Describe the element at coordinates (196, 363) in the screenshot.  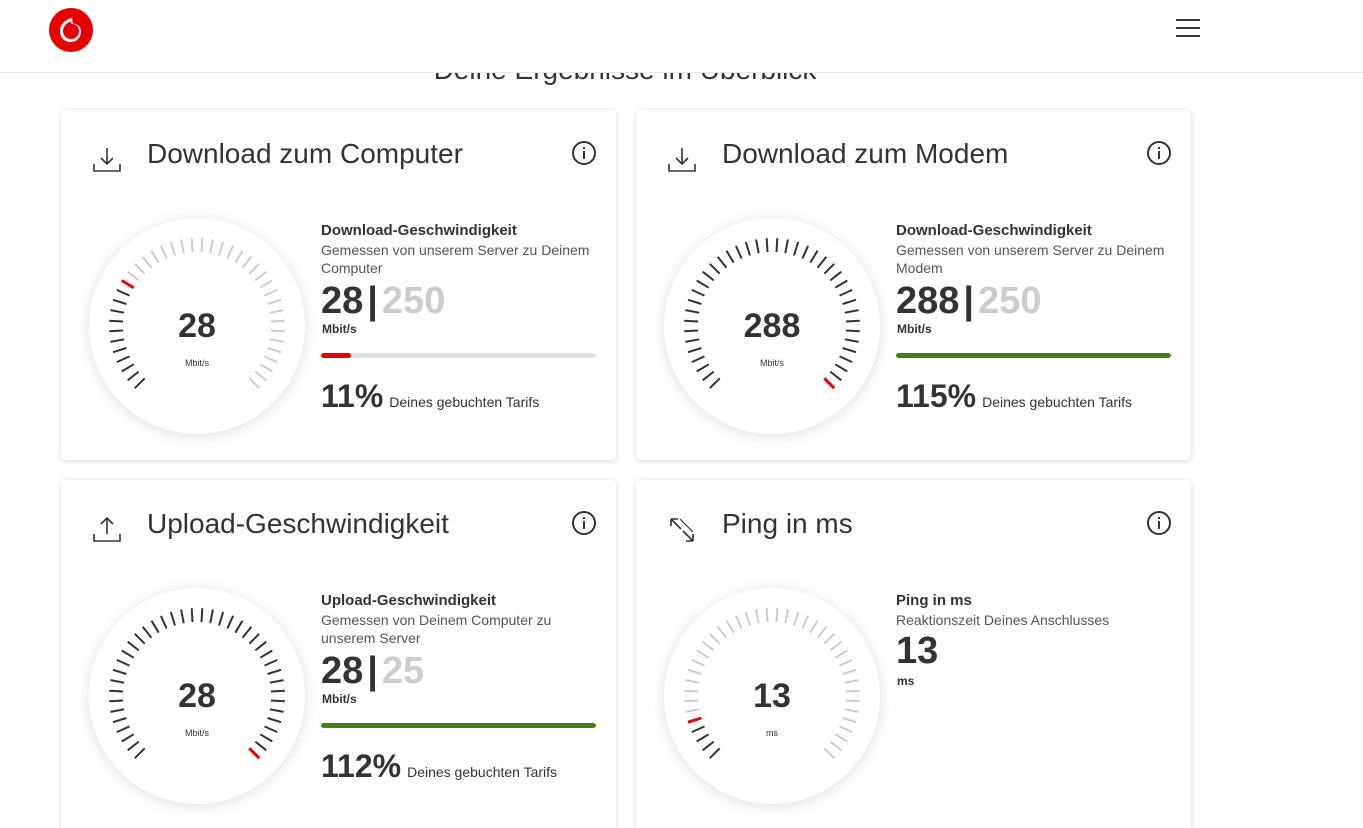
I see `gauge-unit: Mbit/s` at that location.